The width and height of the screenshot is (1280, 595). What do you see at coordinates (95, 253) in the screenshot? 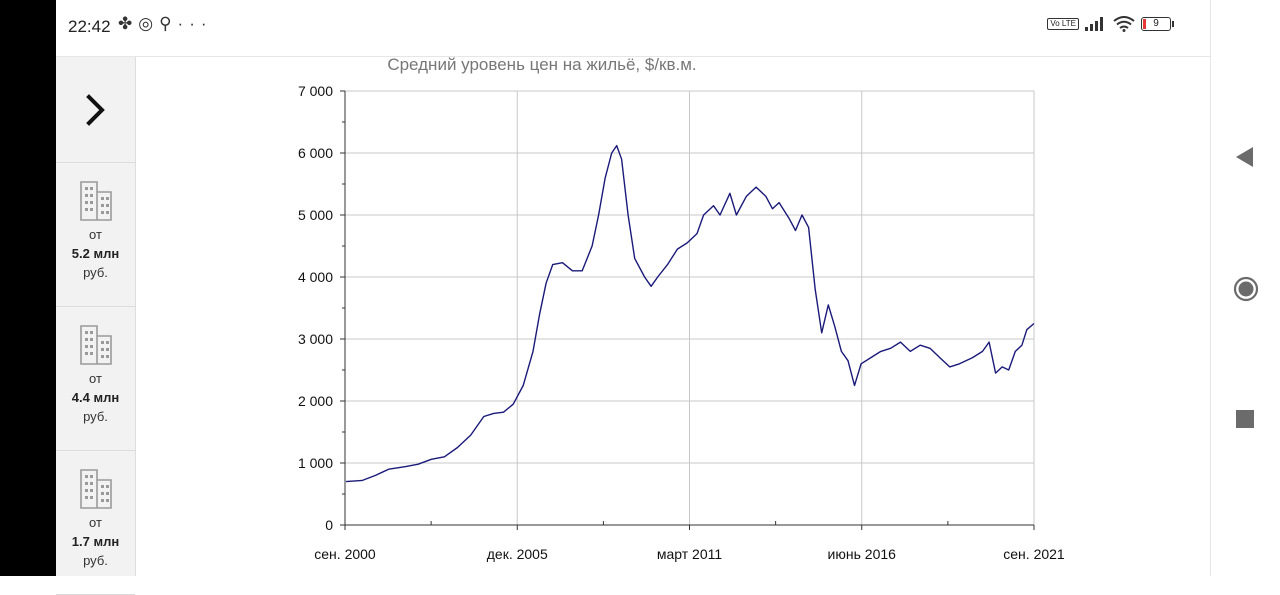
I see `listing-price: 5.2 млн` at bounding box center [95, 253].